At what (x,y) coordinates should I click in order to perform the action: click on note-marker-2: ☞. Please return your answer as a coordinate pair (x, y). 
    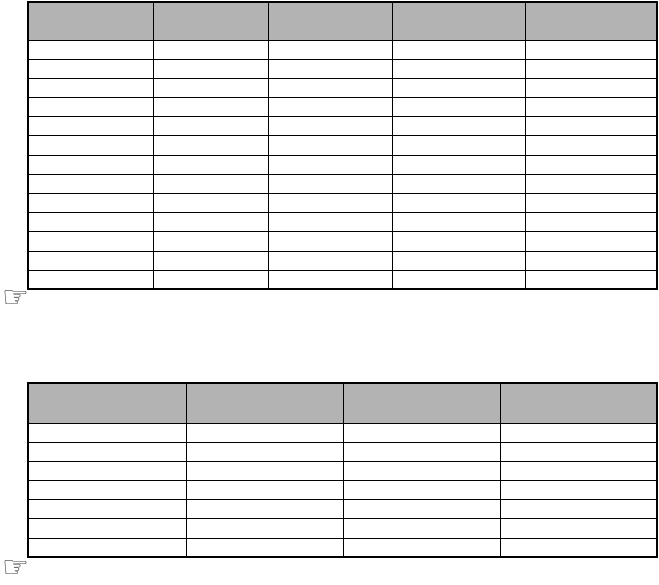
    Looking at the image, I should click on (18, 567).